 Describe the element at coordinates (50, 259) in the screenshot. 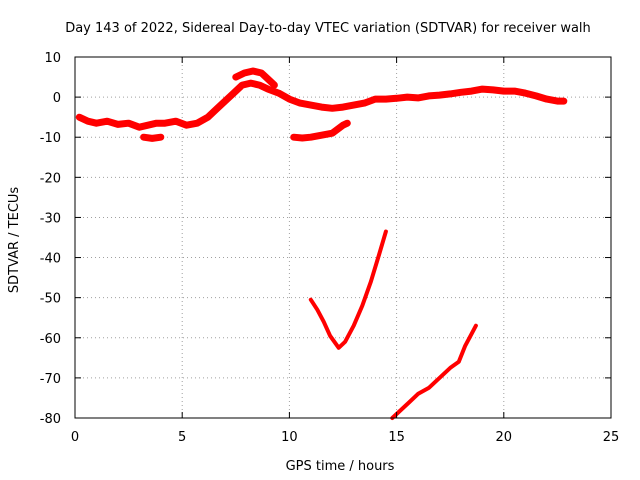

I see `y-tick-label: -40` at that location.